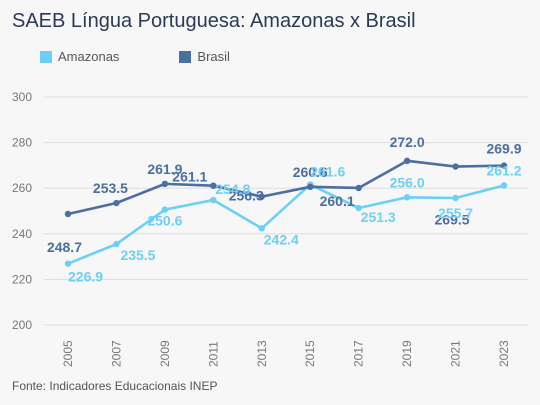  I want to click on data-label: 260.1, so click(337, 201).